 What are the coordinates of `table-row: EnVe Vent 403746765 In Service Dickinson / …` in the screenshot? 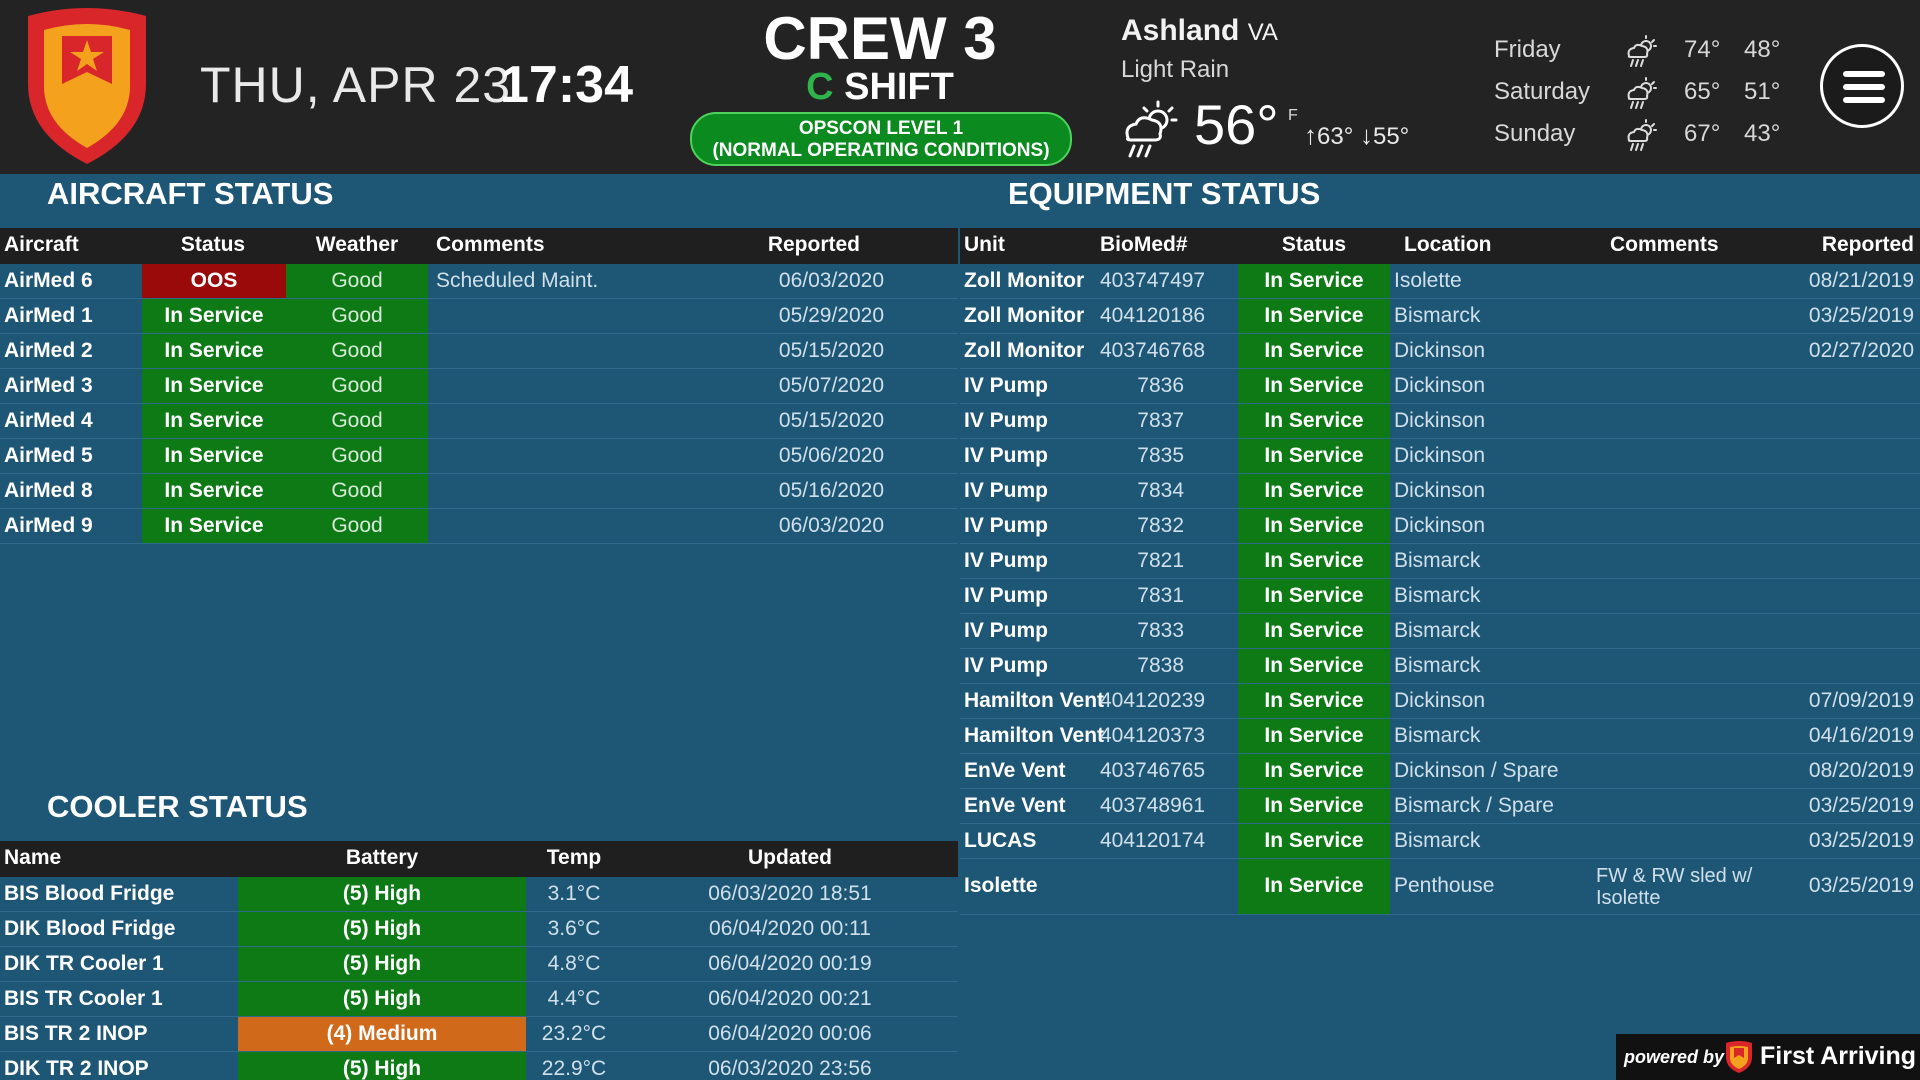 It's located at (1440, 771).